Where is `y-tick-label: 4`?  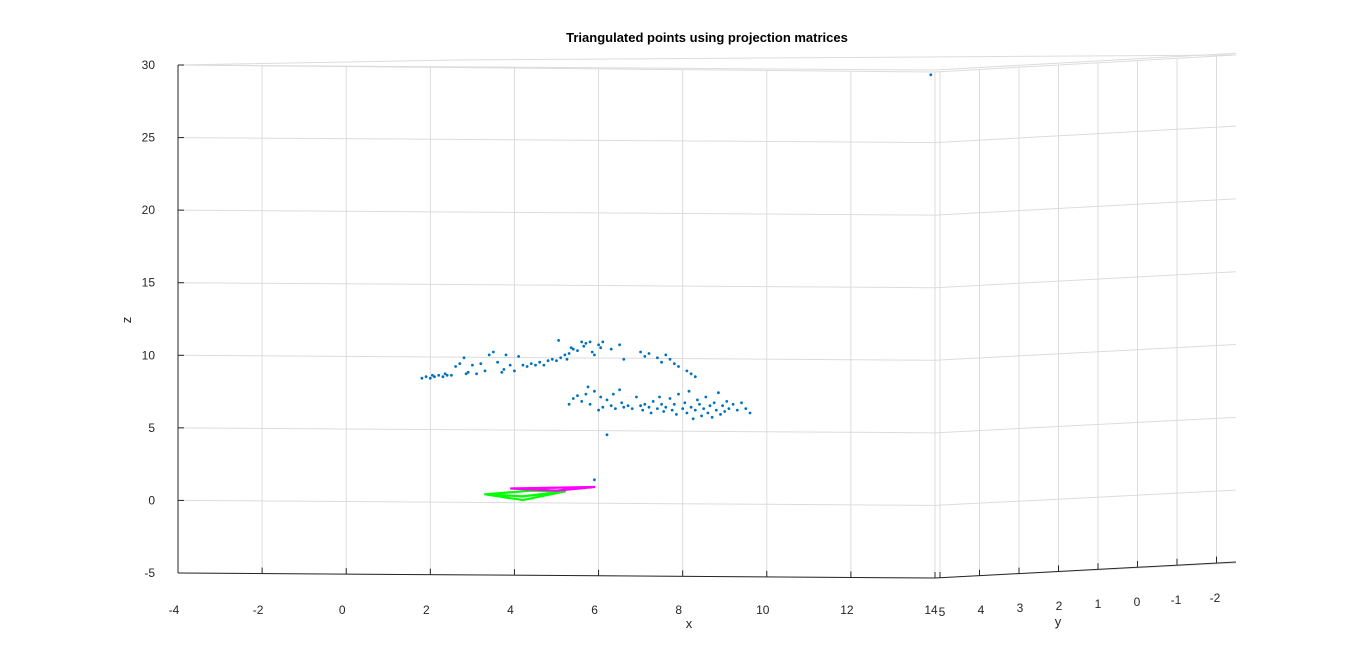
y-tick-label: 4 is located at coordinates (981, 610).